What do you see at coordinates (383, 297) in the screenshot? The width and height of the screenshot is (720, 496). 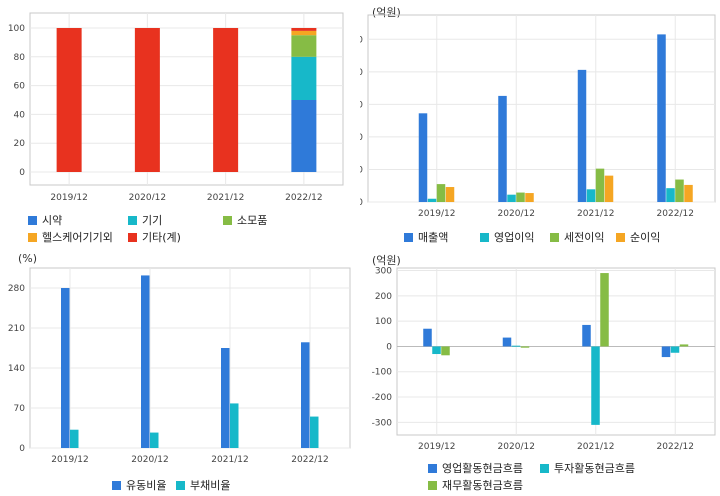 I see `y-tick-label: 200` at bounding box center [383, 297].